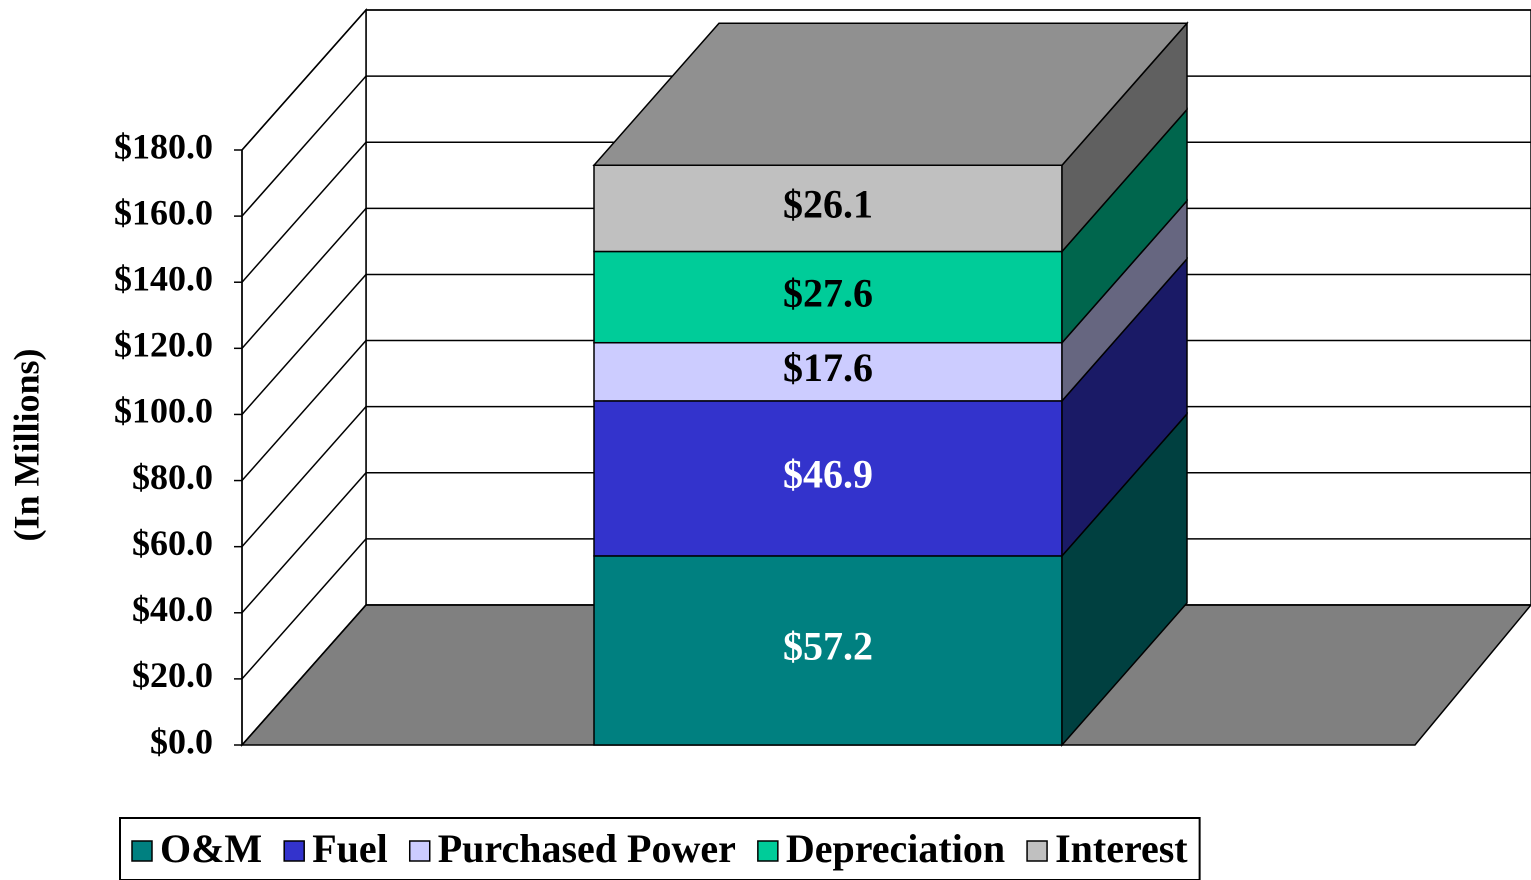 The width and height of the screenshot is (1531, 880). I want to click on y-tick-label: $140.0, so click(163, 278).